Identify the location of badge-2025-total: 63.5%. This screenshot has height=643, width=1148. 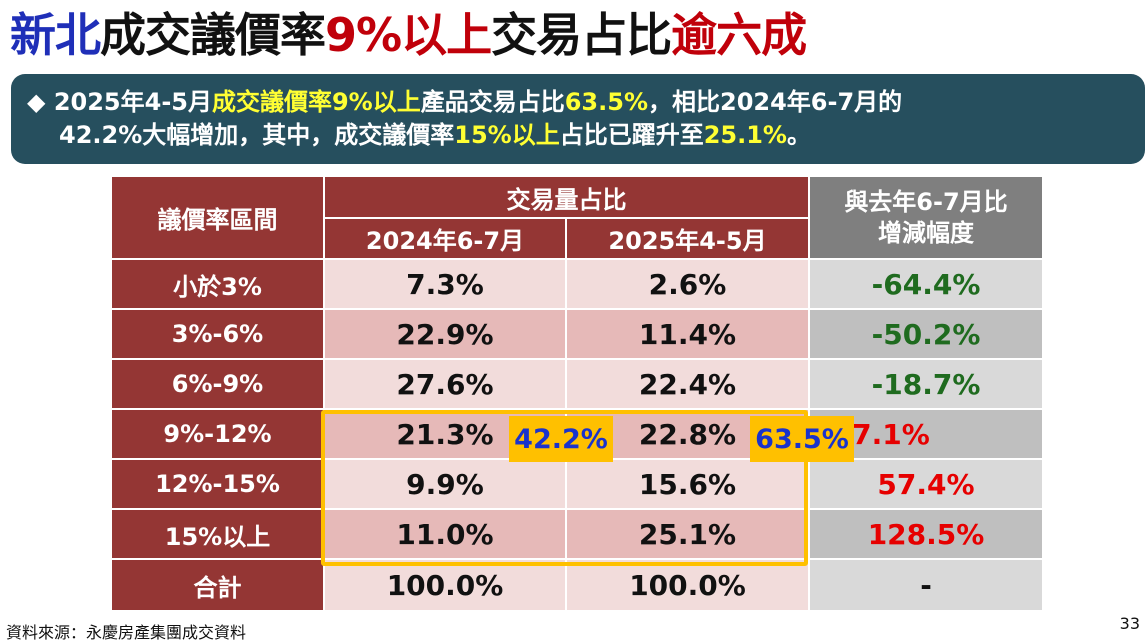
(802, 439).